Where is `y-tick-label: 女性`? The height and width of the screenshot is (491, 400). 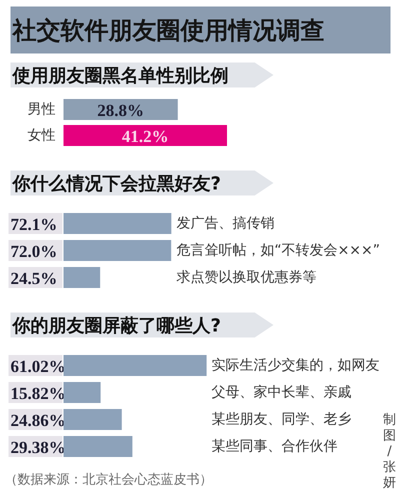
y-tick-label: 女性 is located at coordinates (42, 136).